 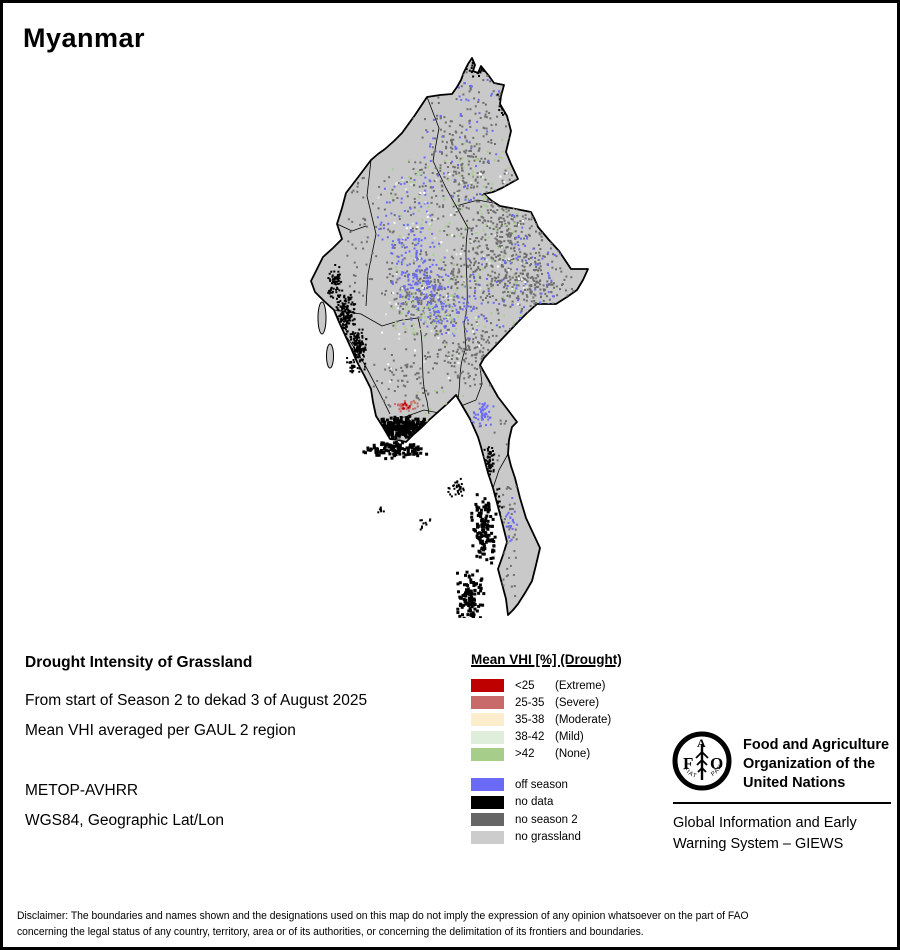 I want to click on legend-row-moderate: 35-38 (Moderate), so click(x=578, y=719).